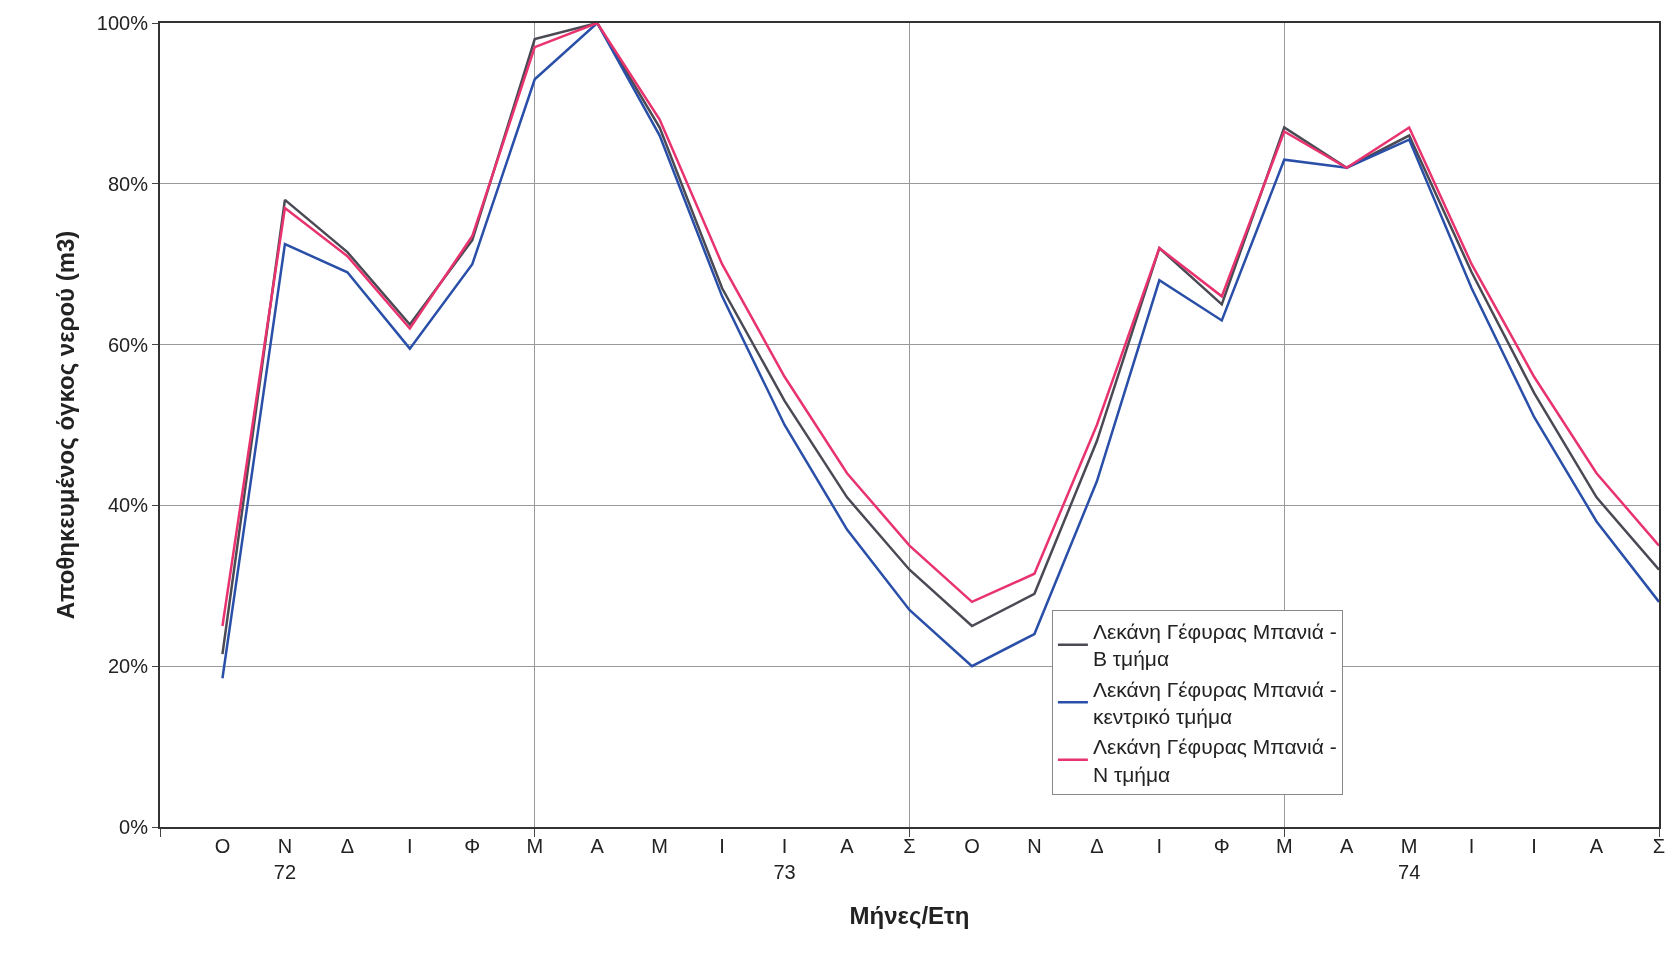  I want to click on y-tick-label: 60%, so click(128, 344).